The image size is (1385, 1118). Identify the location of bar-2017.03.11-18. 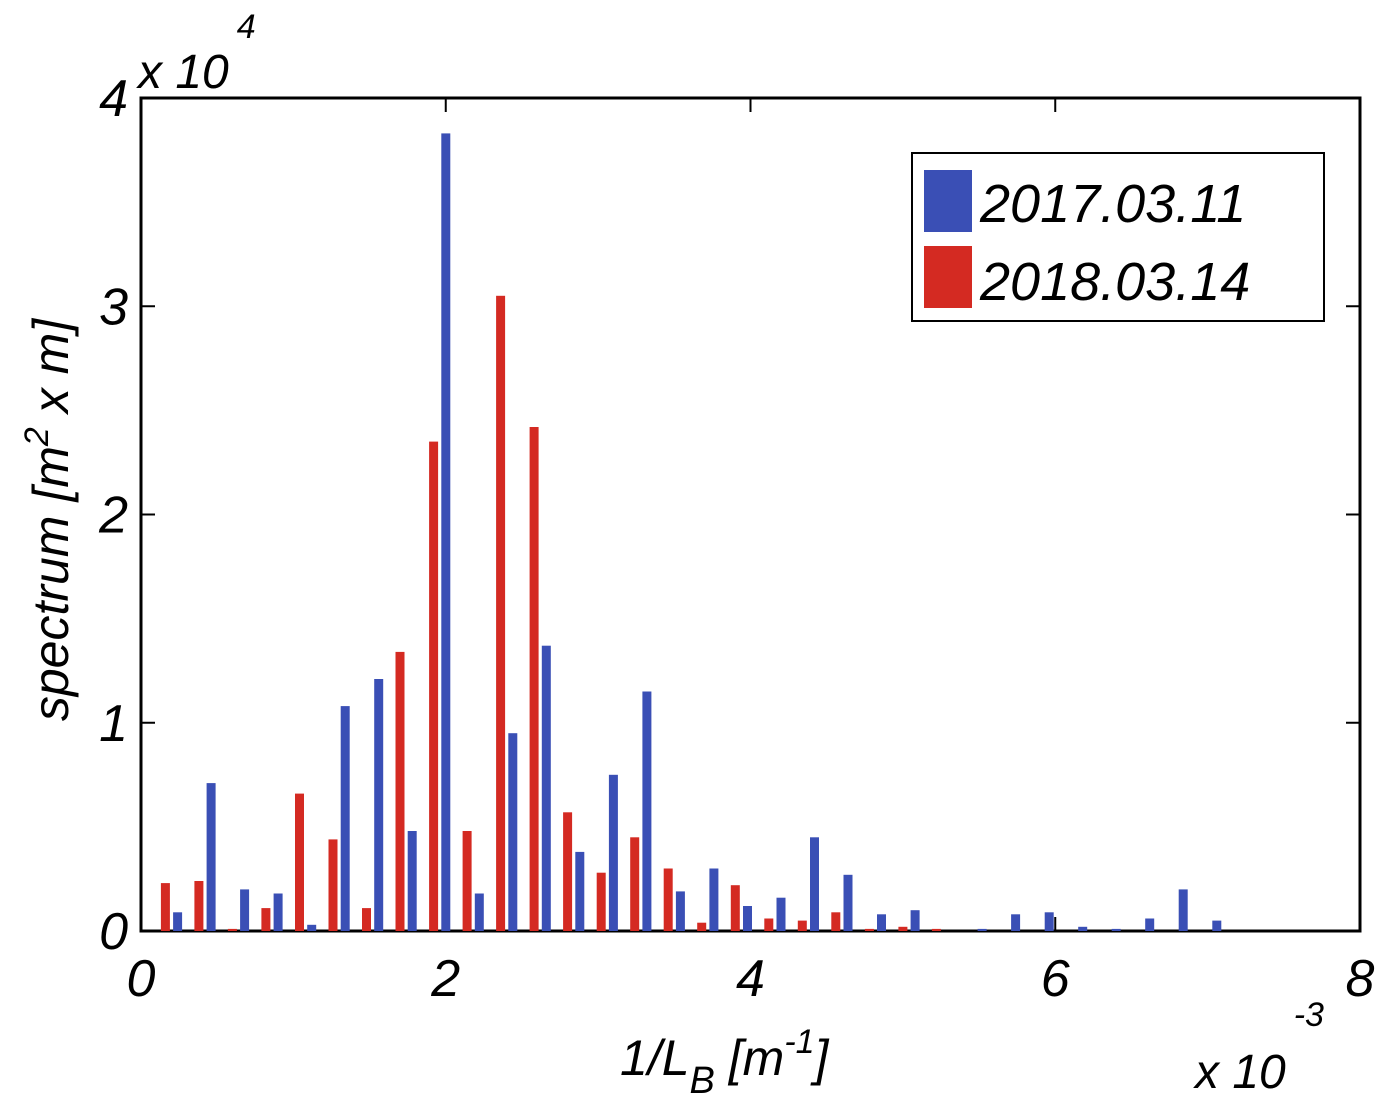
(781, 914).